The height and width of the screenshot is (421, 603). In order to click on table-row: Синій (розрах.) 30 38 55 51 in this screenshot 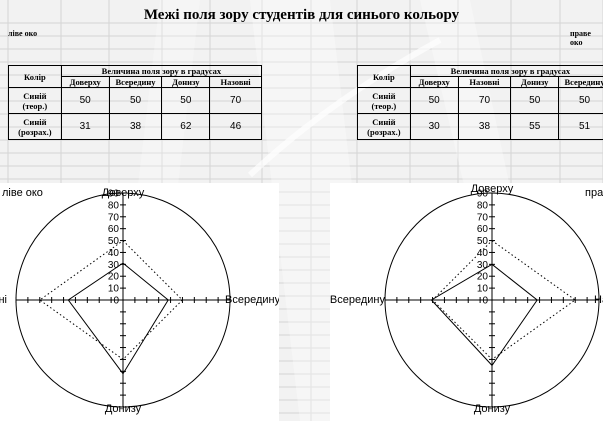, I will do `click(480, 126)`.